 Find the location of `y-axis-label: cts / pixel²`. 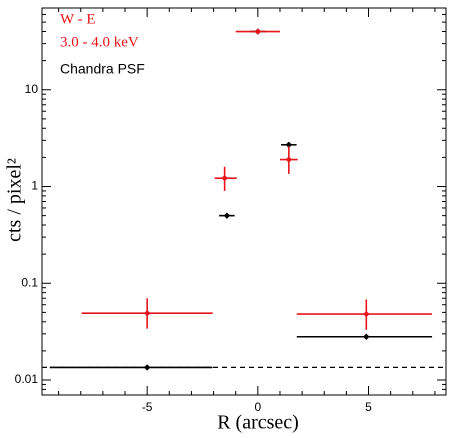

y-axis-label: cts / pixel² is located at coordinates (15, 200).